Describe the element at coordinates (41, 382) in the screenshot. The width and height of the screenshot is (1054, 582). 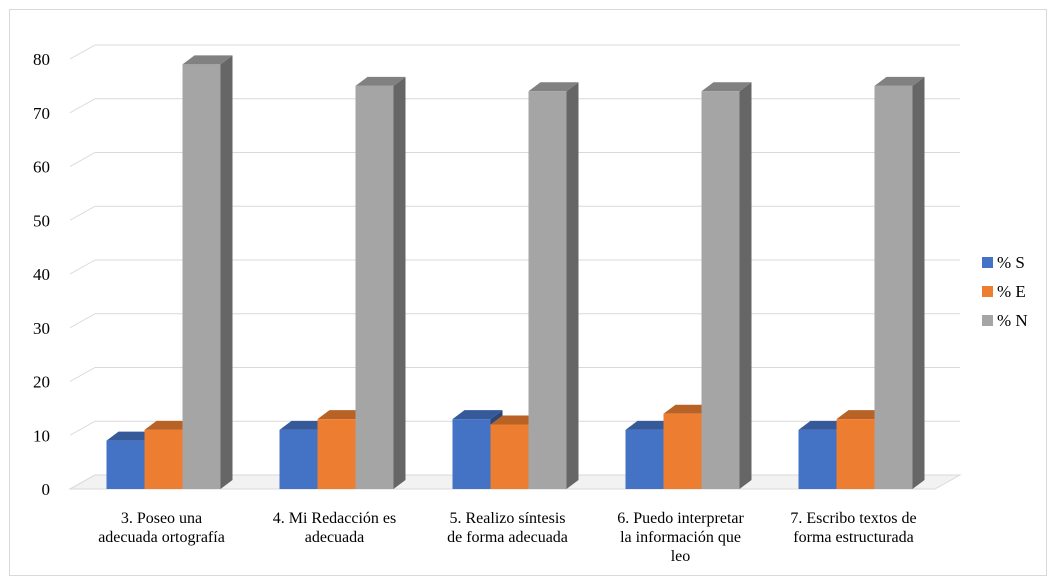
I see `y-tick-label: 20` at that location.